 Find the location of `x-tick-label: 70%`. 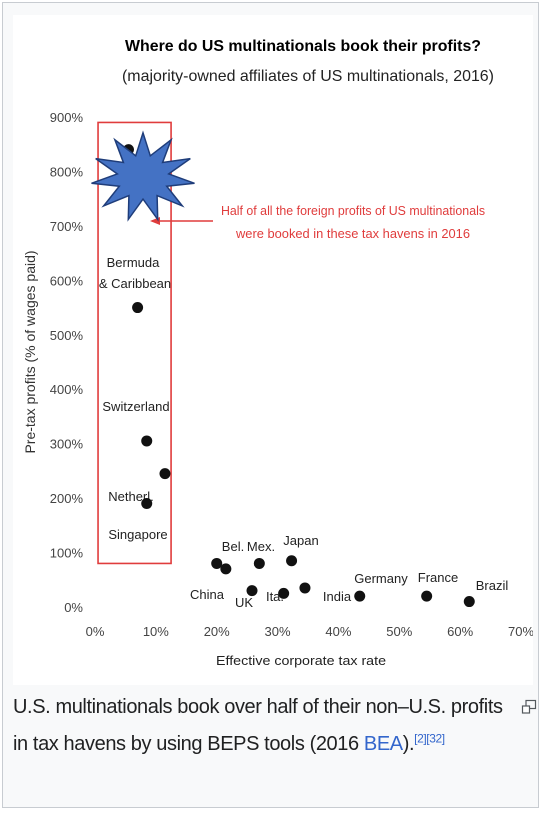

x-tick-label: 70% is located at coordinates (520, 631).